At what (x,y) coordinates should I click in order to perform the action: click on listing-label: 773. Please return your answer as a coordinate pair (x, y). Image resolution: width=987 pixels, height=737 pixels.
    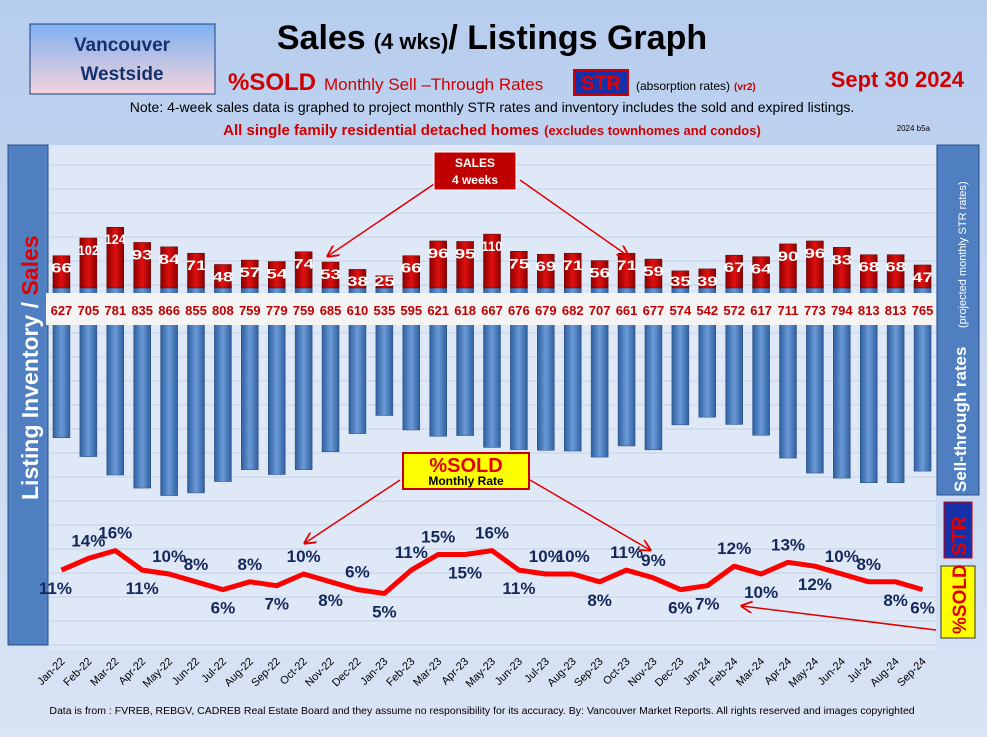
    Looking at the image, I should click on (815, 310).